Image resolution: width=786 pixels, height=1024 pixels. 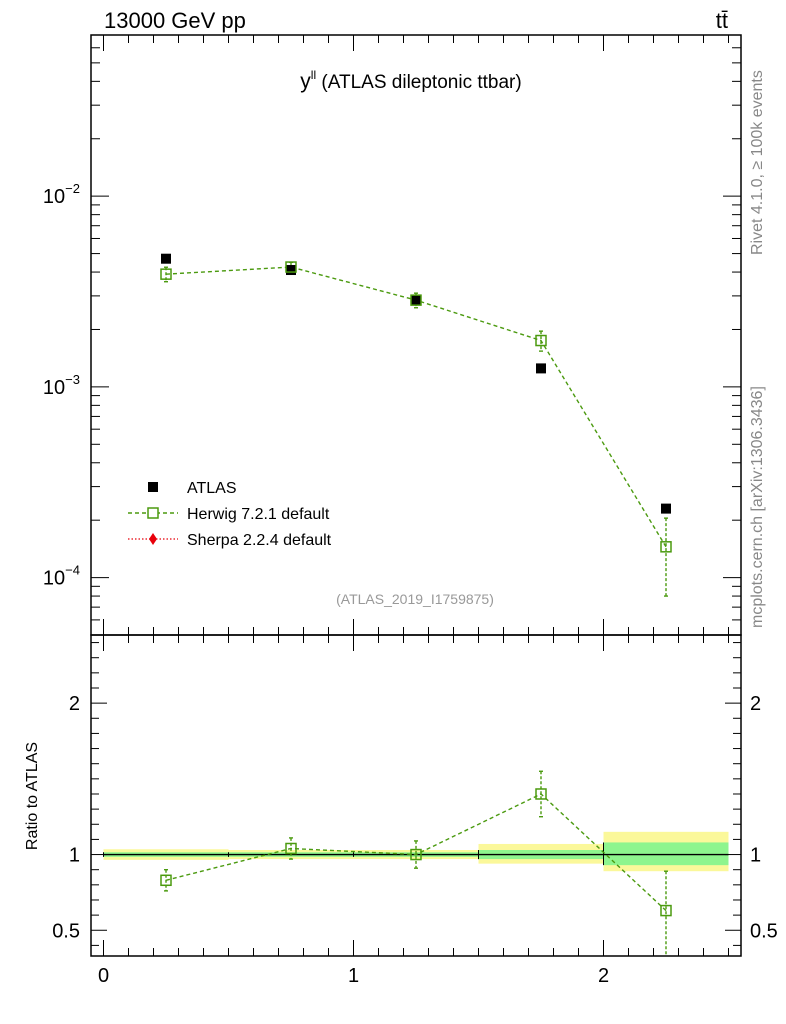 I want to click on main-y-tick-label: 10⁻⁴, so click(x=61, y=576).